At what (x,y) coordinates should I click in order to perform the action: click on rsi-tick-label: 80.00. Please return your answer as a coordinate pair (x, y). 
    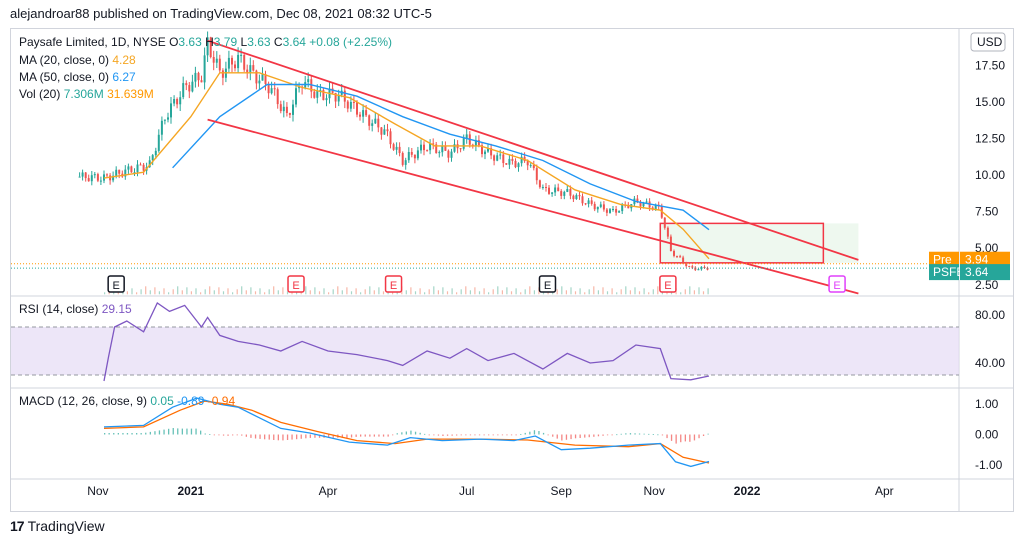
    Looking at the image, I should click on (990, 315).